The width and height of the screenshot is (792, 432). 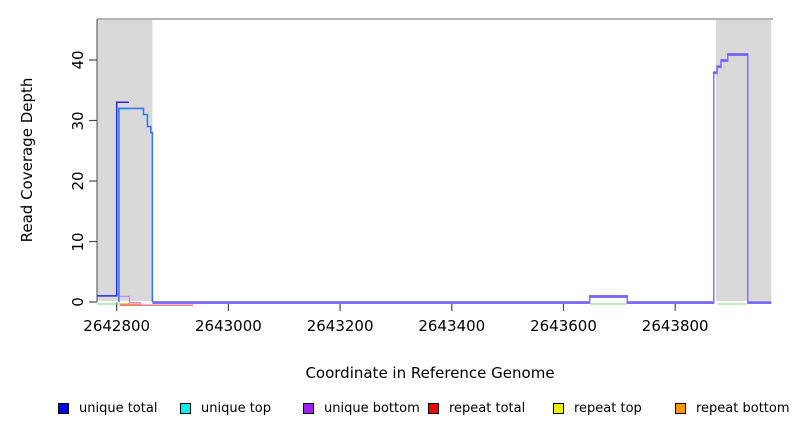 What do you see at coordinates (430, 373) in the screenshot?
I see `x-axis-title: Coordinate in Reference Genome` at bounding box center [430, 373].